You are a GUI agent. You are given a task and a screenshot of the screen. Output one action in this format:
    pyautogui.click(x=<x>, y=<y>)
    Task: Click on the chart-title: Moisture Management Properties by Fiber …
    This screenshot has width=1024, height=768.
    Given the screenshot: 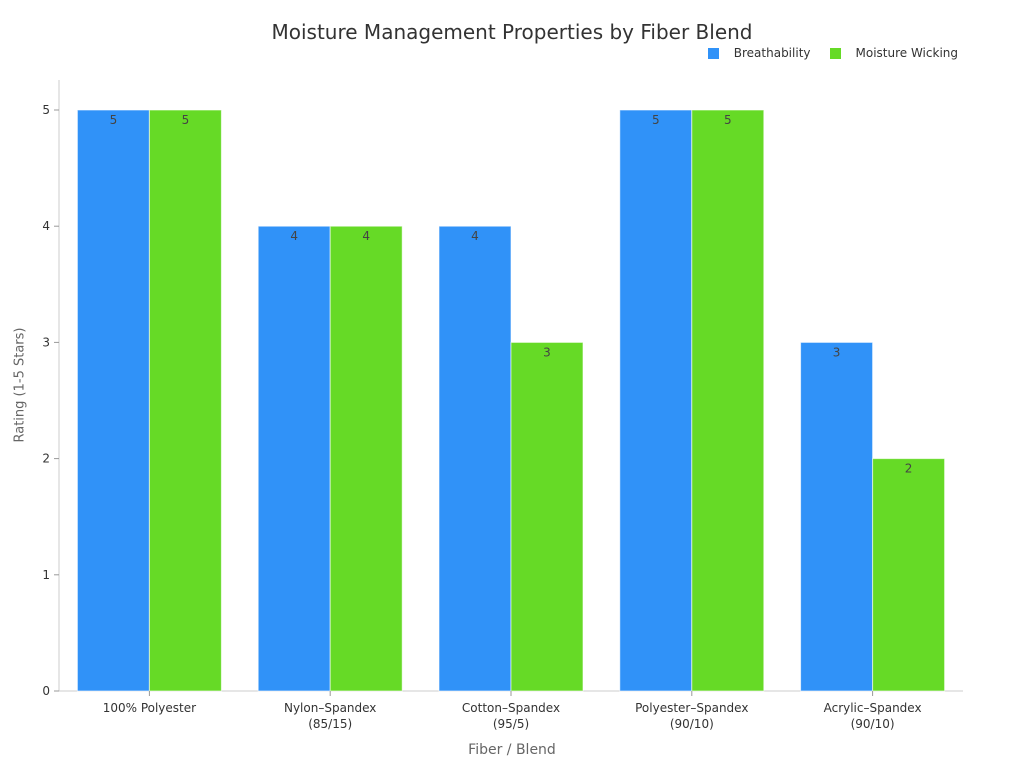 What is the action you would take?
    pyautogui.click(x=512, y=32)
    